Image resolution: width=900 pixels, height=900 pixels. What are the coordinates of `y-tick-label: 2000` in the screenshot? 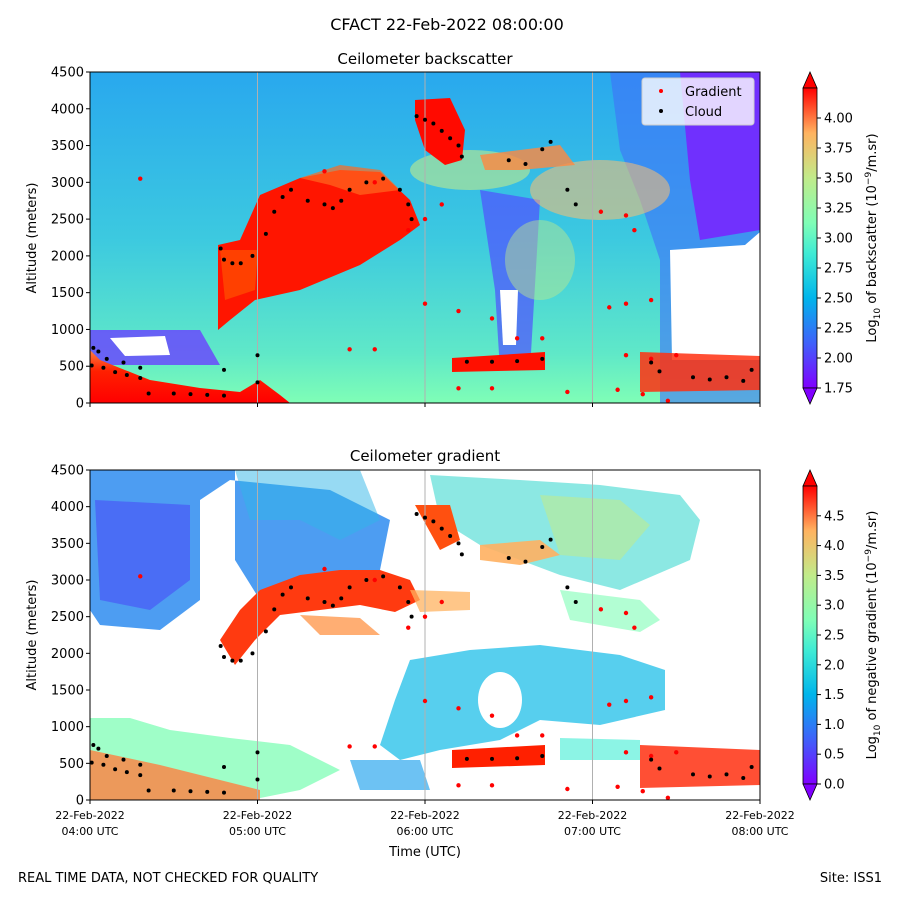 It's located at (67, 654).